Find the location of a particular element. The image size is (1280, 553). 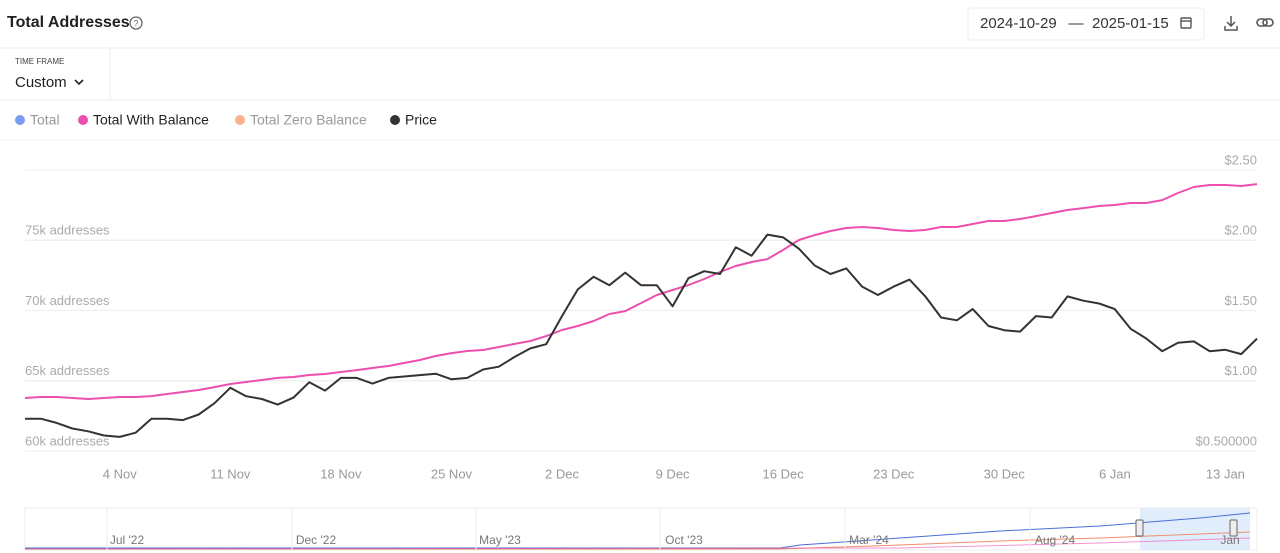

navigator-label: Oct '23 is located at coordinates (684, 540).